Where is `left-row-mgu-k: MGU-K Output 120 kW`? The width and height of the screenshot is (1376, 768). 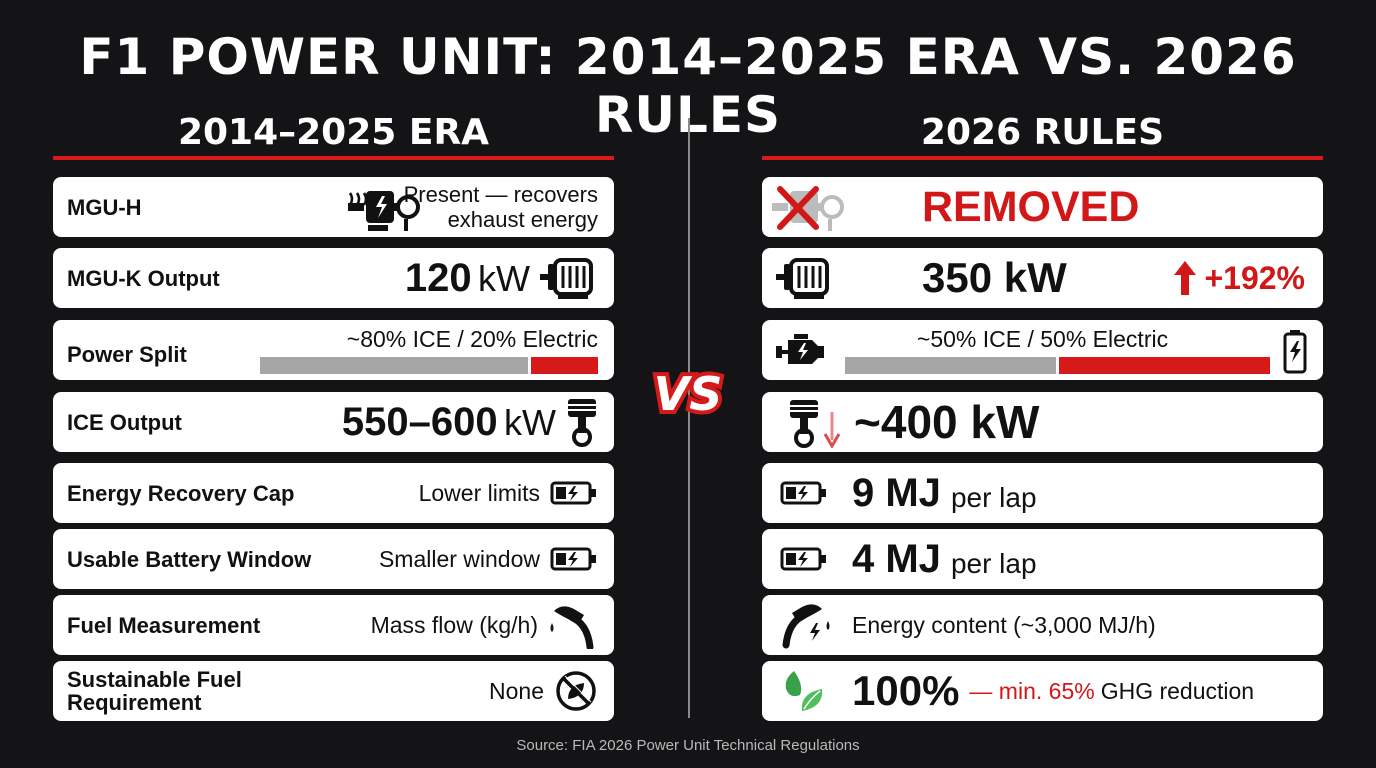
left-row-mgu-k: MGU-K Output 120 kW is located at coordinates (333, 278).